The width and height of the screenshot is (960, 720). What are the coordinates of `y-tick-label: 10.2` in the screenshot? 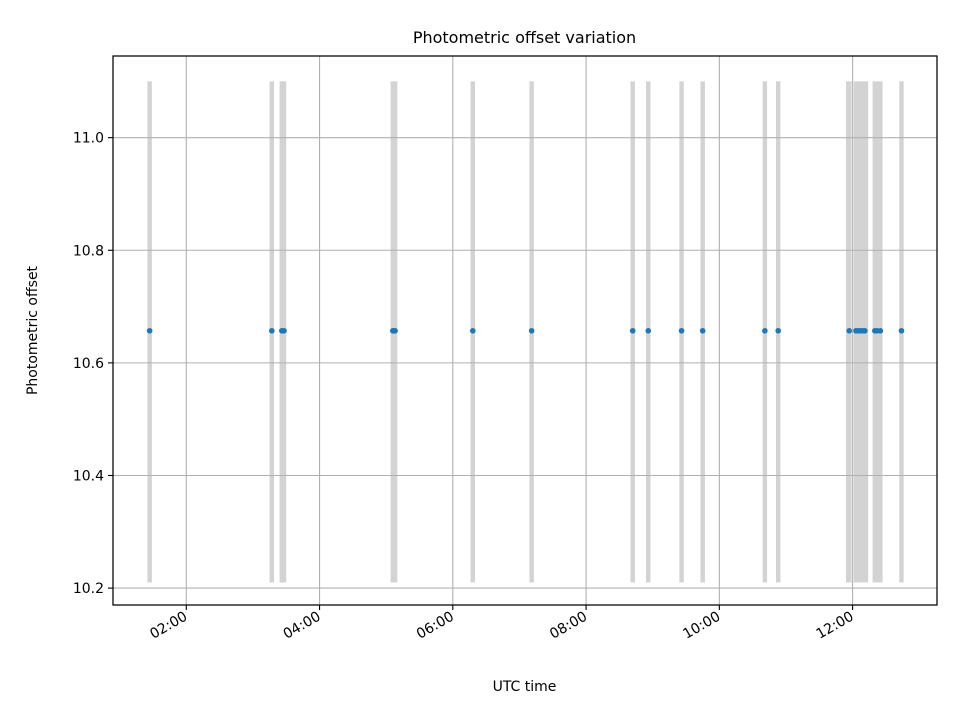 It's located at (88, 589).